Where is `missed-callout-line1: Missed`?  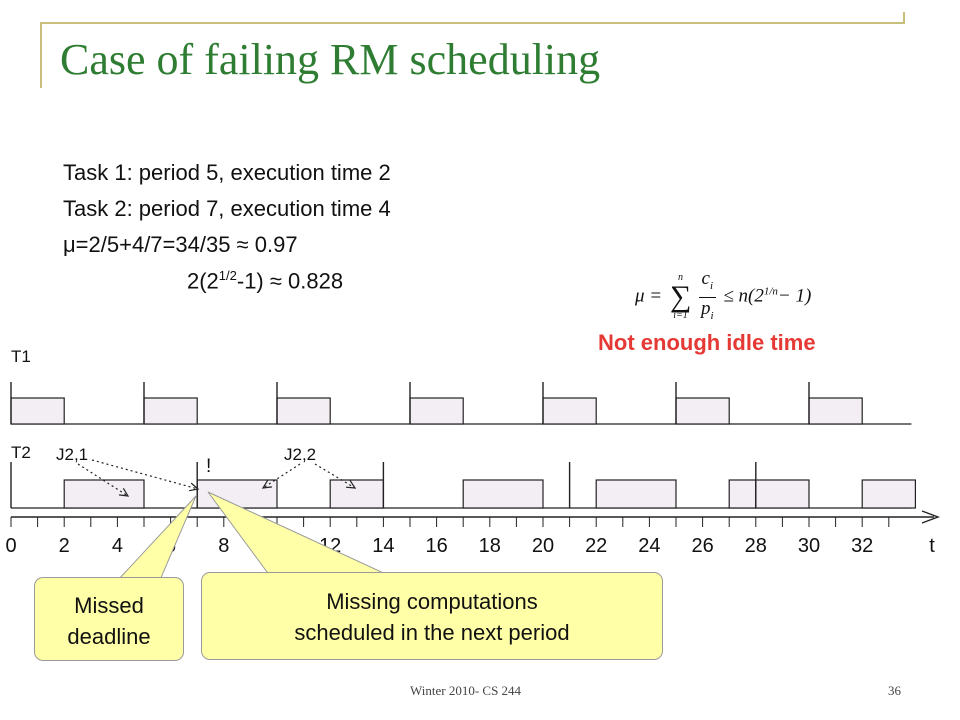 missed-callout-line1: Missed is located at coordinates (109, 605).